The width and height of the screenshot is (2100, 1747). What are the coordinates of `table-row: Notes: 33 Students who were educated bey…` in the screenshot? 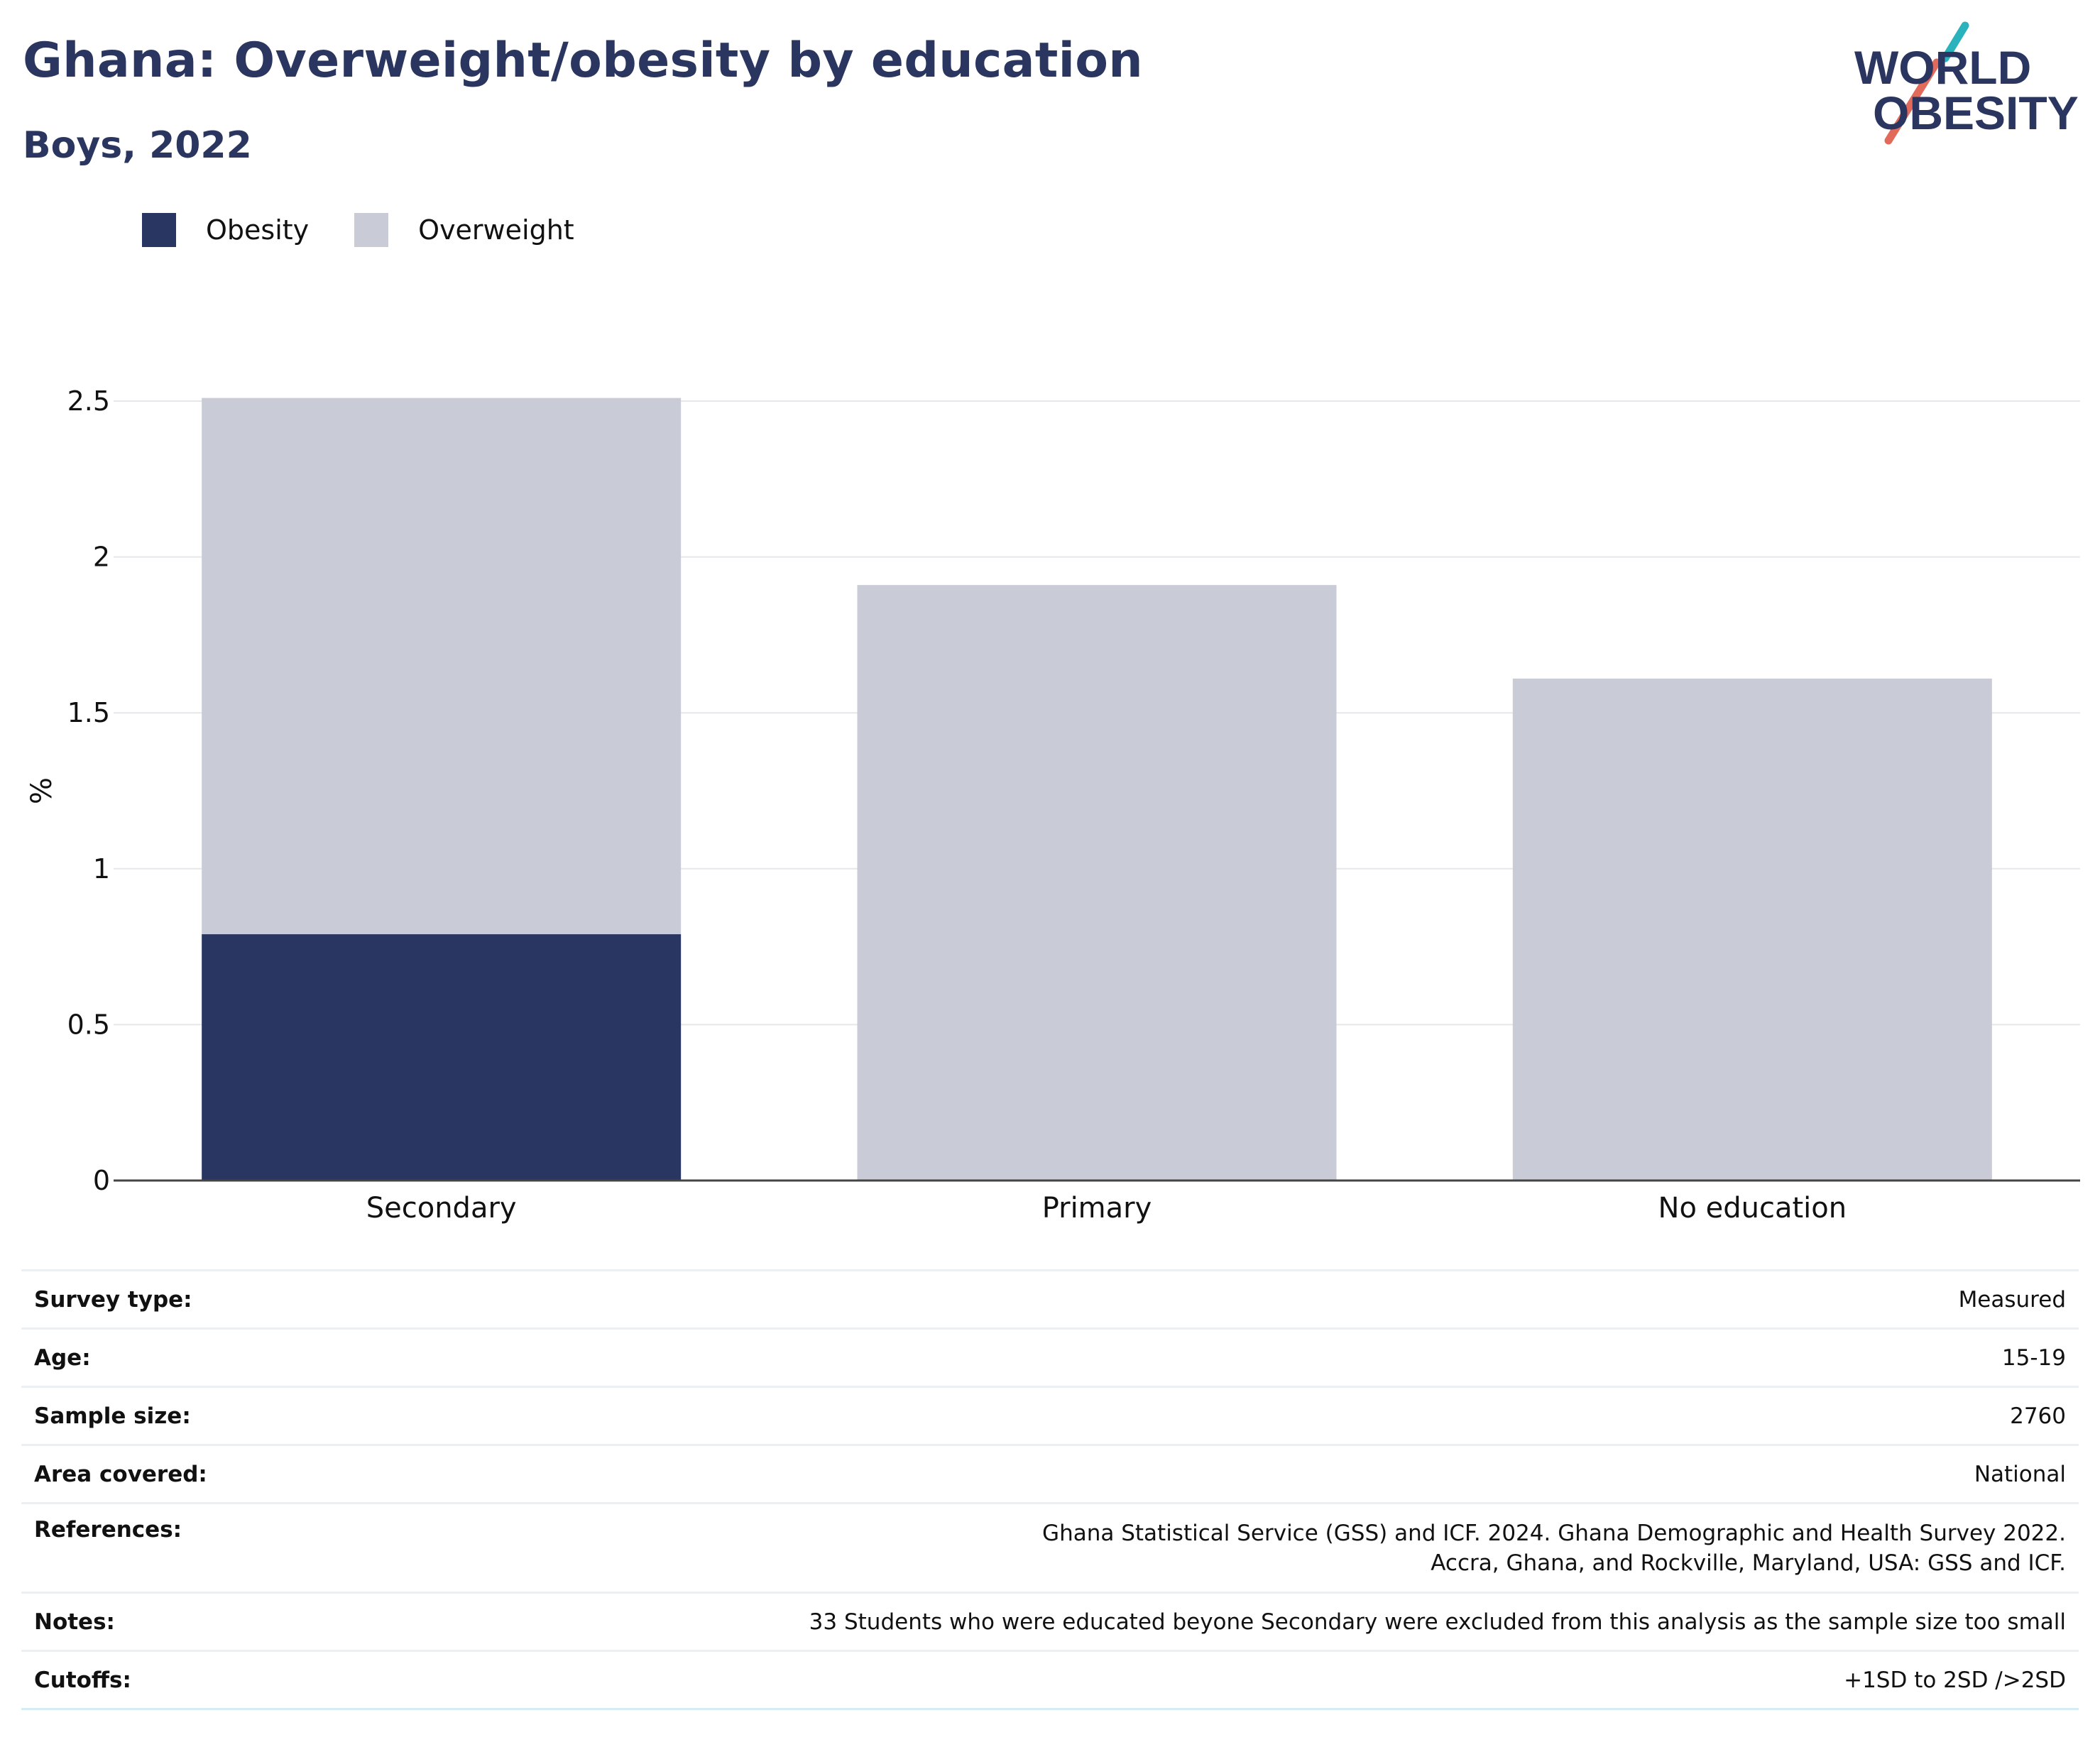 It's located at (1050, 1621).